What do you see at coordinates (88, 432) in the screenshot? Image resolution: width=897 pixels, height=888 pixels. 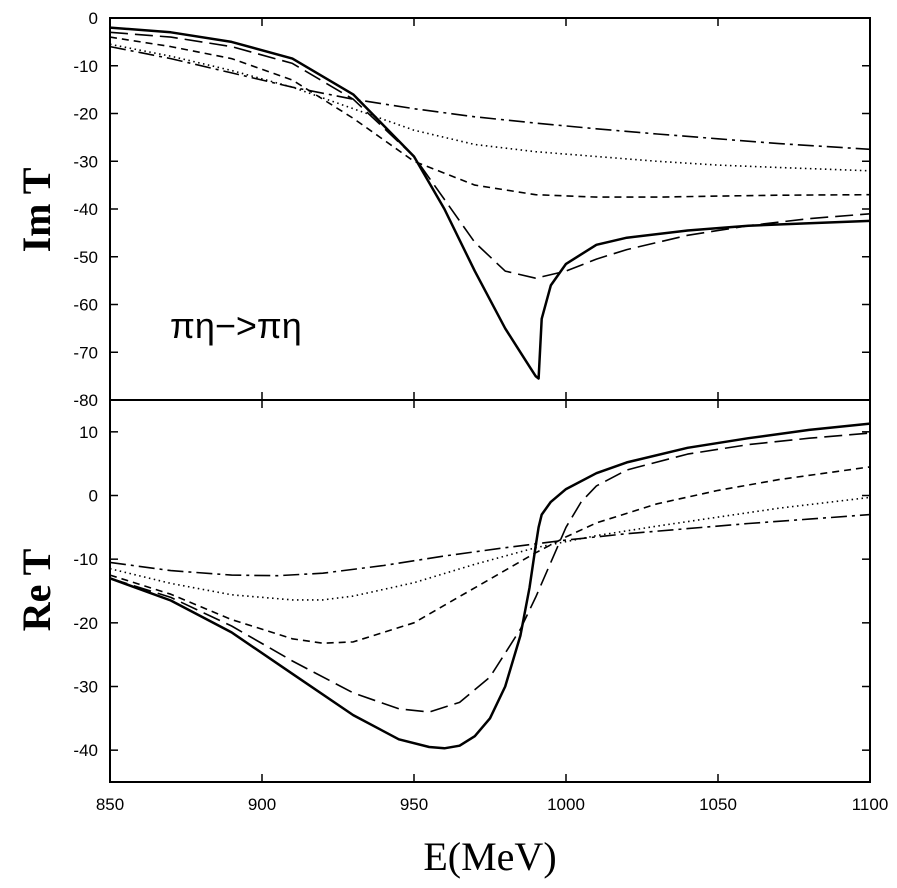 I see `re-t-ytick-label: 10` at bounding box center [88, 432].